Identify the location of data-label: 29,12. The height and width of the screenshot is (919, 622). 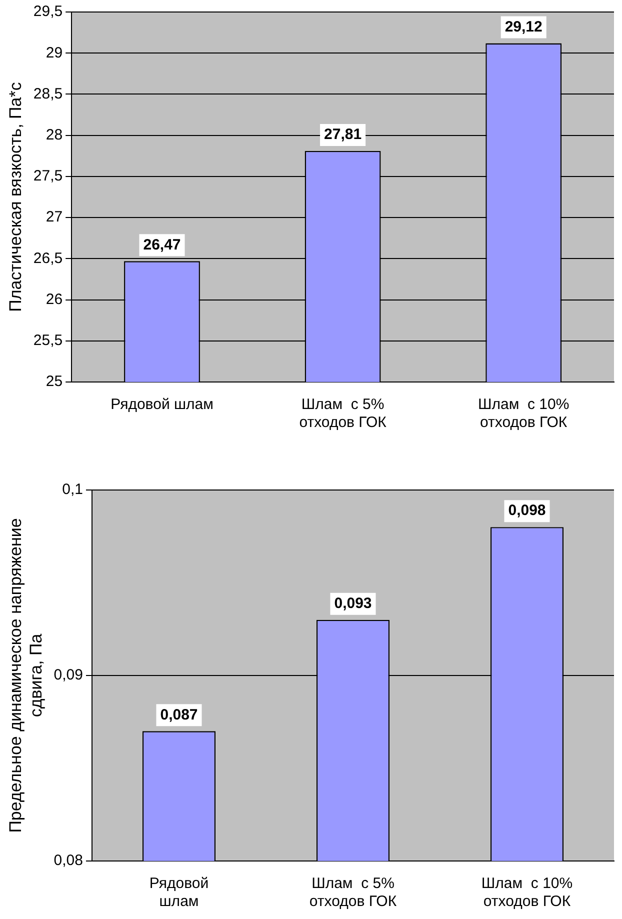
(523, 27).